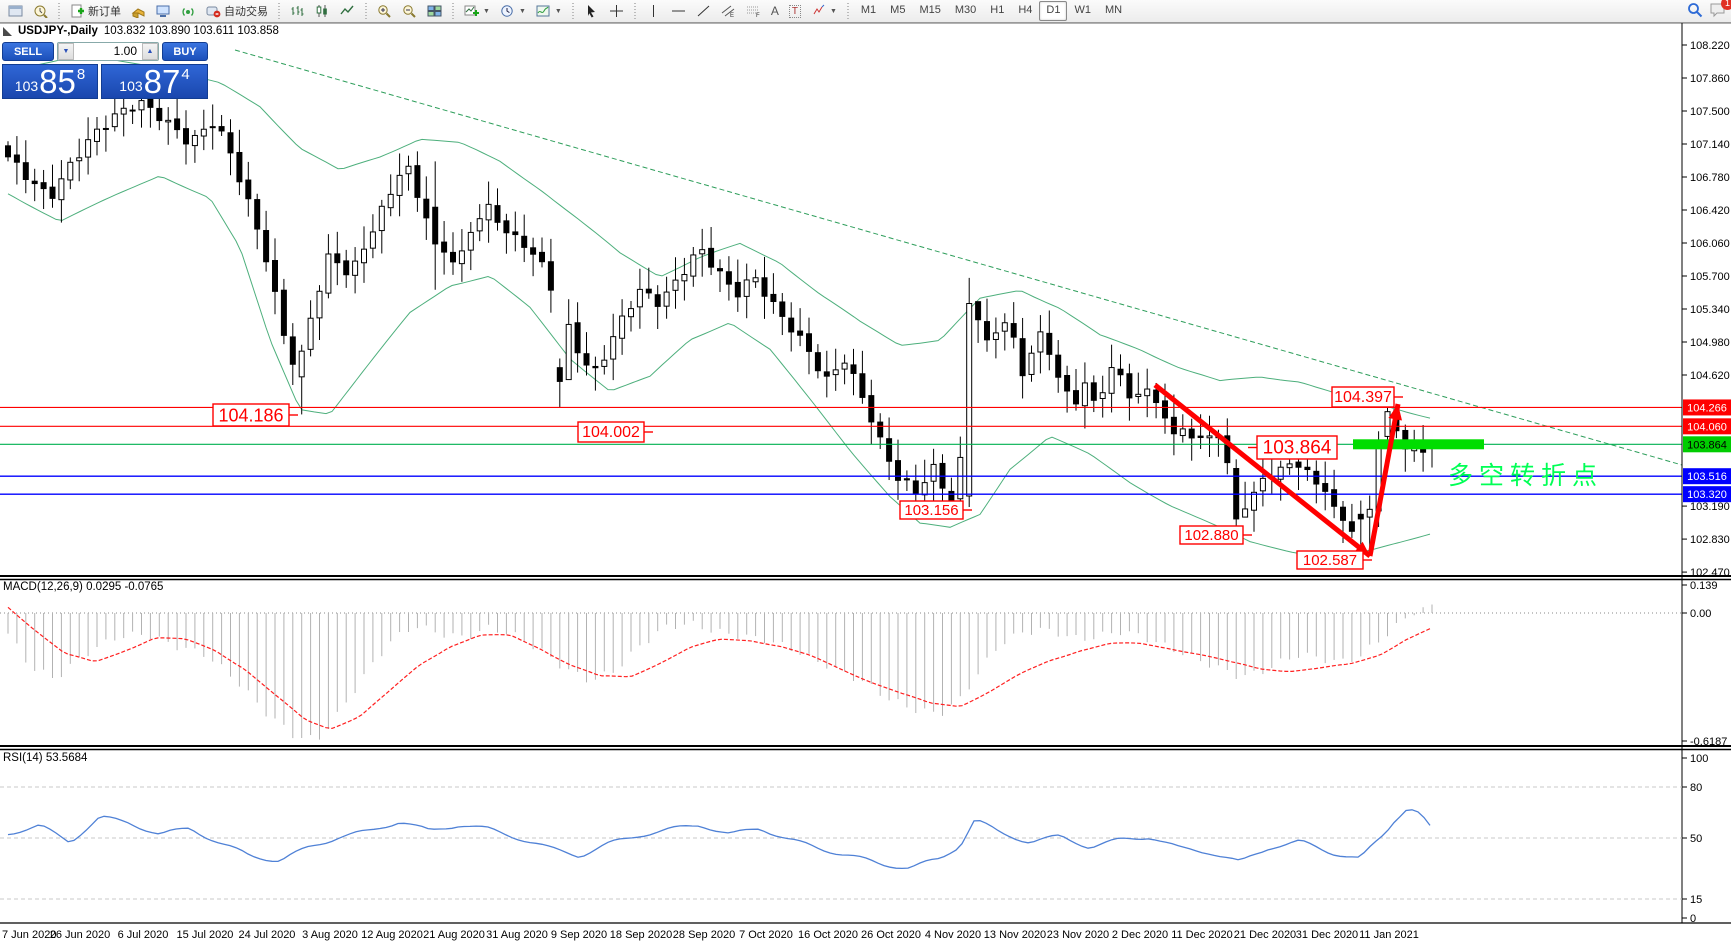 Image resolution: width=1731 pixels, height=945 pixels. Describe the element at coordinates (824, 11) in the screenshot. I see `arrows-icon: ▼` at that location.